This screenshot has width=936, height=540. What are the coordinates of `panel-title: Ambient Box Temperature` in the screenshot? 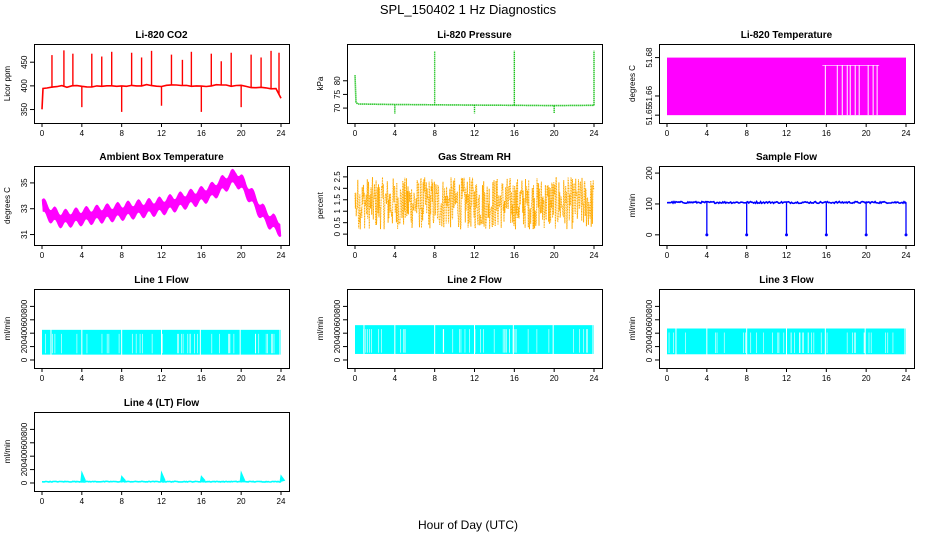 It's located at (161, 157).